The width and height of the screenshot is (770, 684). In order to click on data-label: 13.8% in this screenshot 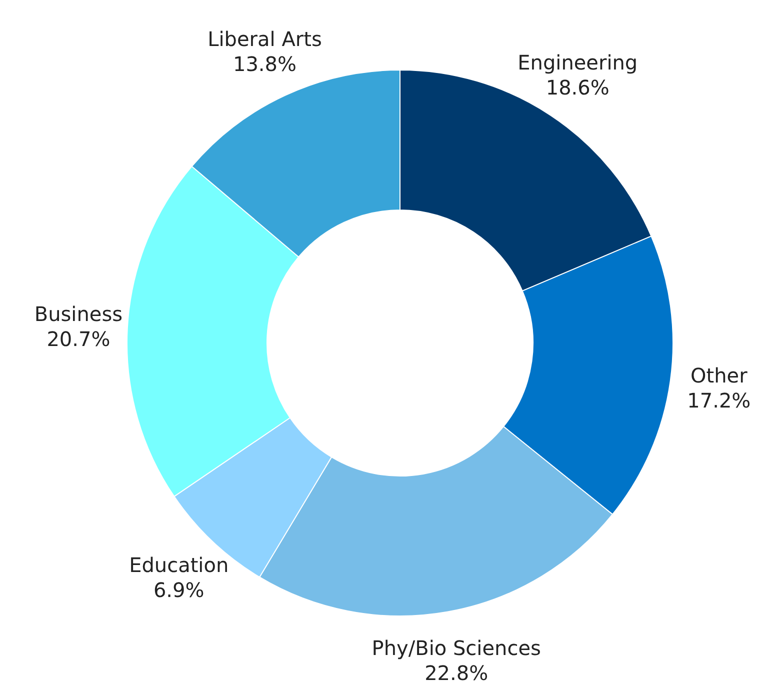, I will do `click(264, 64)`.